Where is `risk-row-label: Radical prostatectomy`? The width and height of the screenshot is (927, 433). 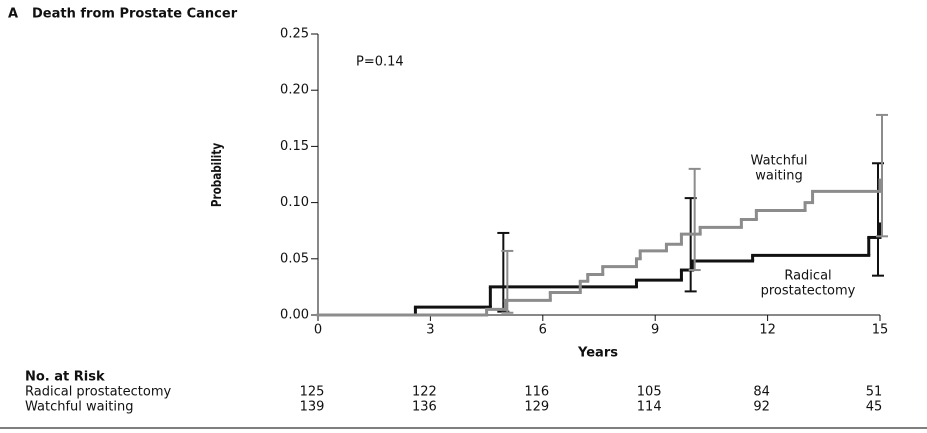
risk-row-label: Radical prostatectomy is located at coordinates (98, 392).